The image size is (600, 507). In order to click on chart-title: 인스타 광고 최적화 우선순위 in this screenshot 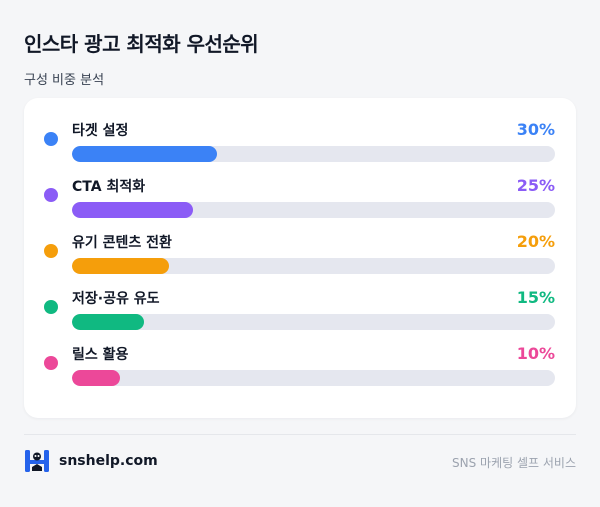, I will do `click(141, 44)`.